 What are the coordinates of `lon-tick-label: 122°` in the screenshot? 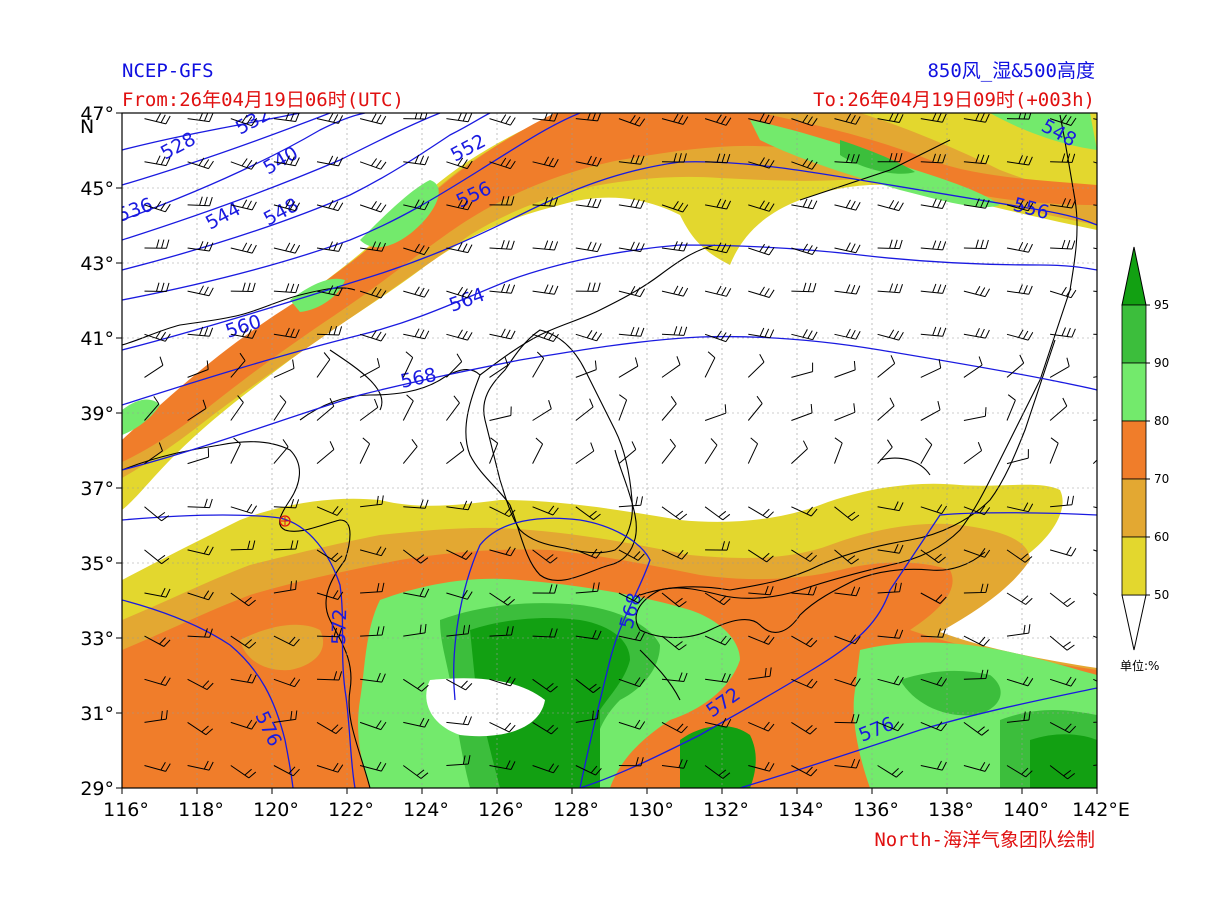 It's located at (351, 810).